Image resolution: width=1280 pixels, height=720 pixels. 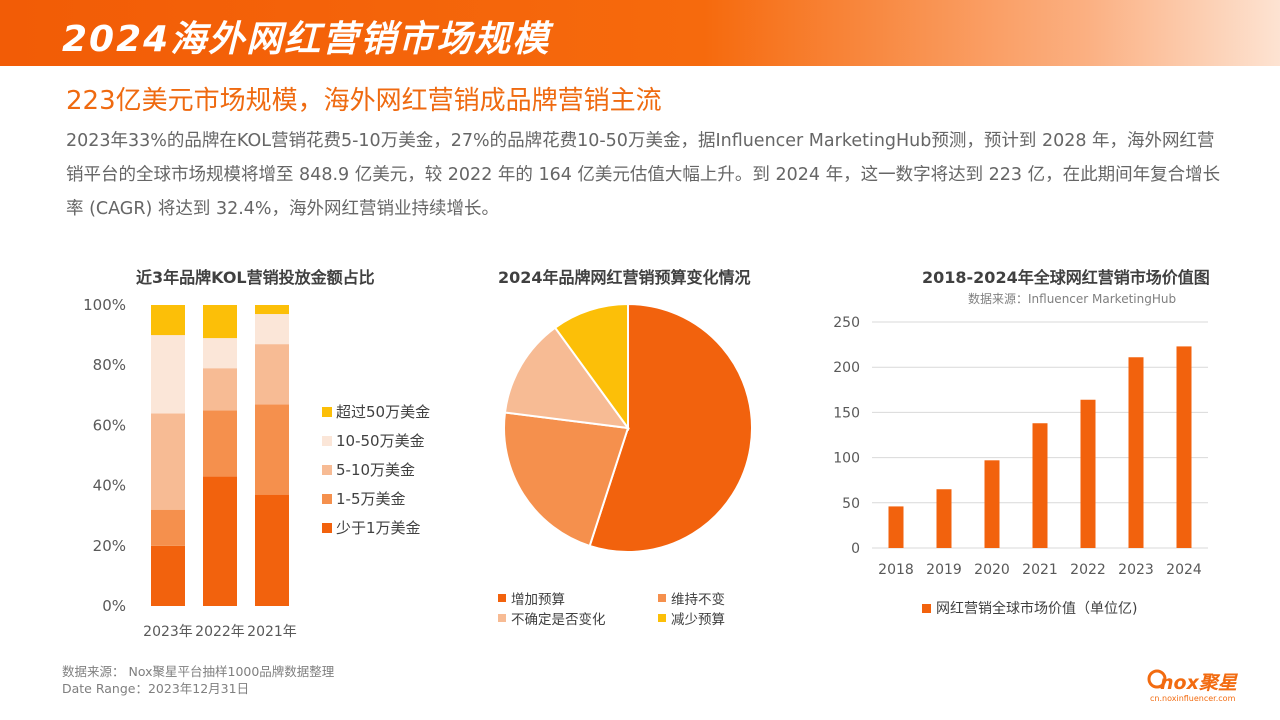 I want to click on legend-item: 超过50万美金, so click(x=376, y=411).